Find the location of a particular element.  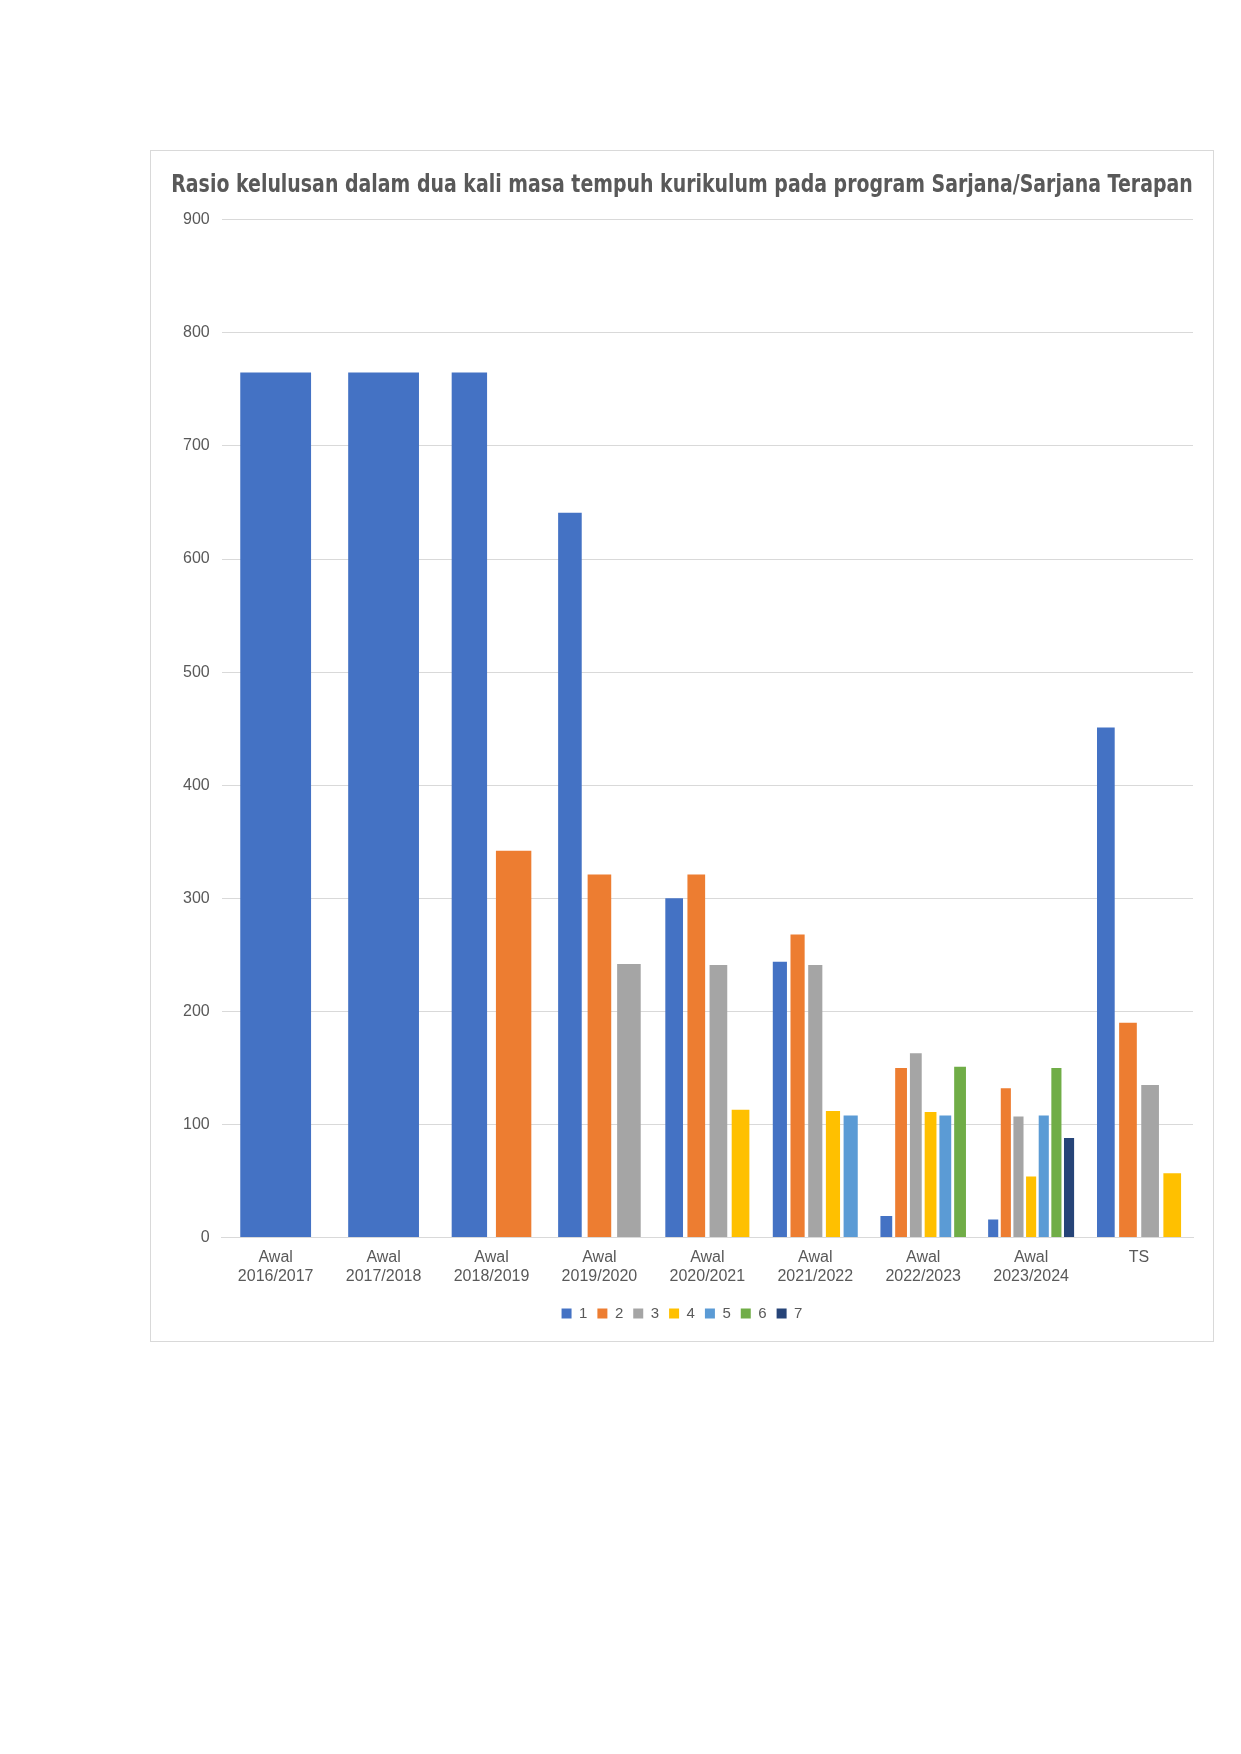

x-tick-label: Awal 2019/2020 is located at coordinates (599, 1265).